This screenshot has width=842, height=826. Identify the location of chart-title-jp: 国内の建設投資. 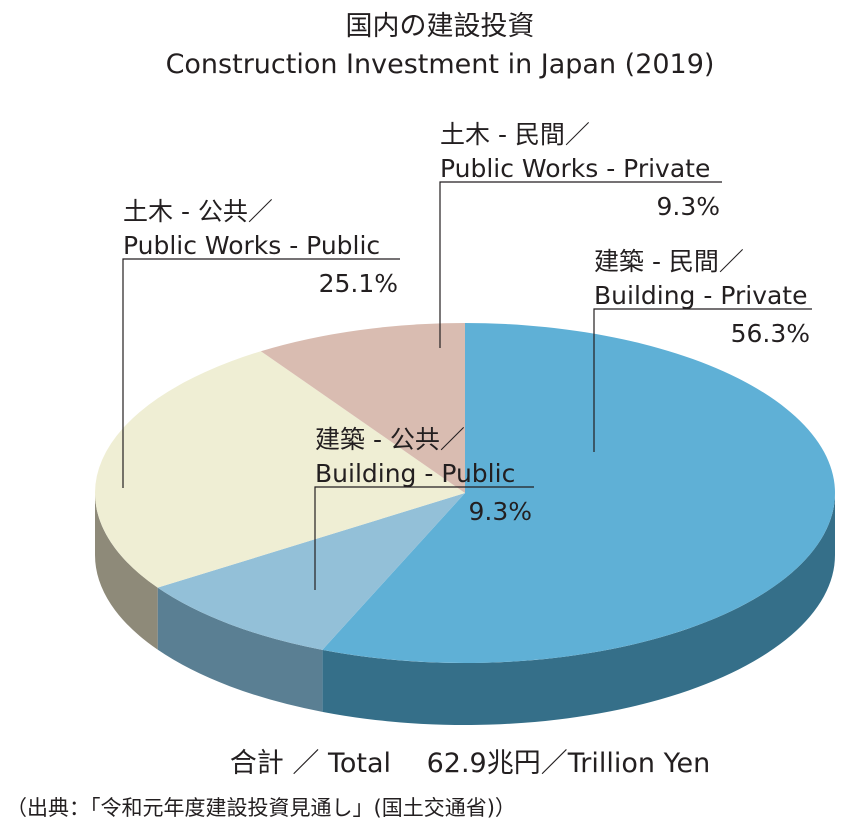
(440, 26).